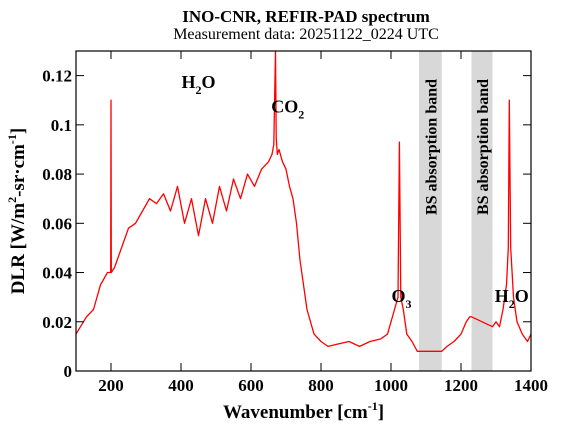  Describe the element at coordinates (57, 322) in the screenshot. I see `y-tick-label: 0.02` at that location.